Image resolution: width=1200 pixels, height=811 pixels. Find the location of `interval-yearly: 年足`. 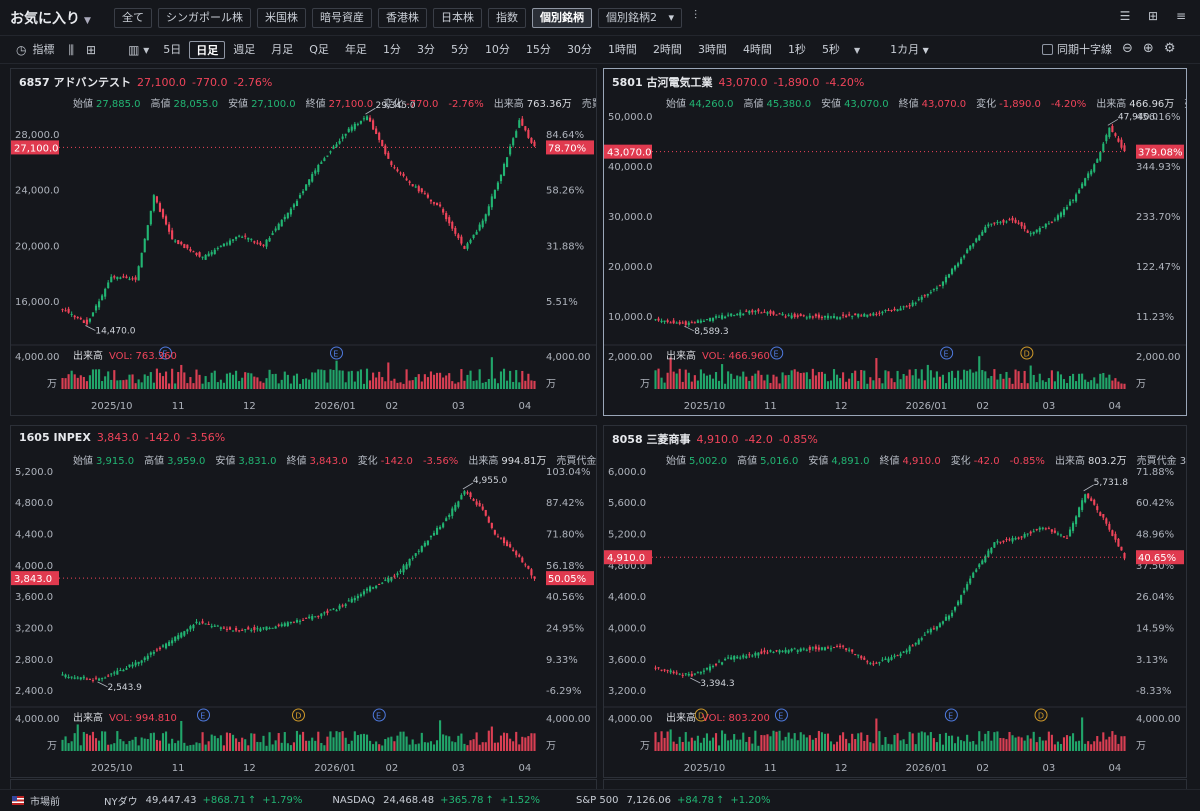

interval-yearly: 年足 is located at coordinates (355, 49).